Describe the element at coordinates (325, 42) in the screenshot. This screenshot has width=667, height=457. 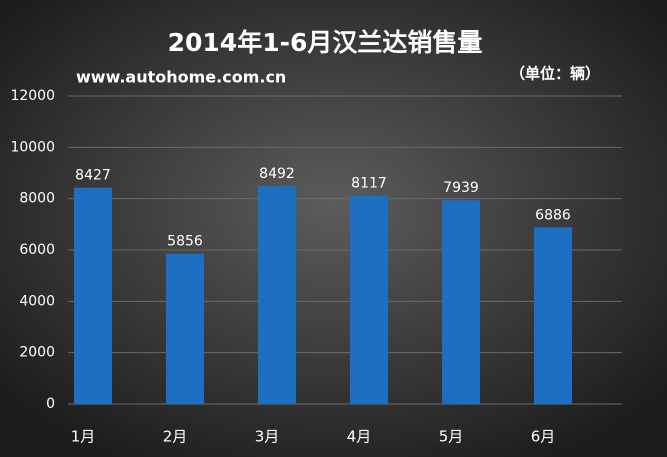
I see `chart-title: 2014年1-6月汉兰达销售量` at that location.